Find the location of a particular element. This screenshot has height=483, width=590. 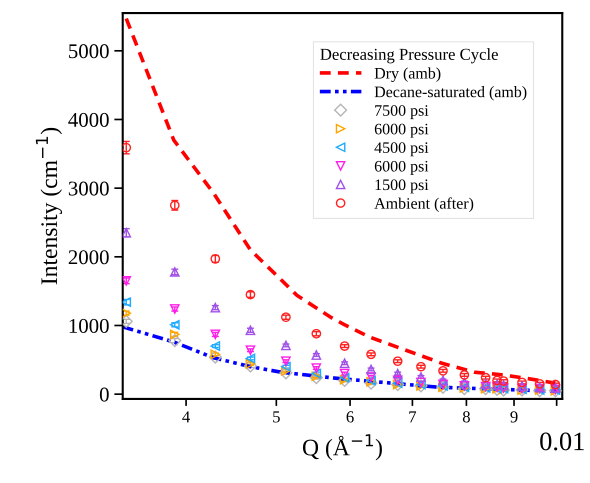

text: 0.01 is located at coordinates (562, 441).